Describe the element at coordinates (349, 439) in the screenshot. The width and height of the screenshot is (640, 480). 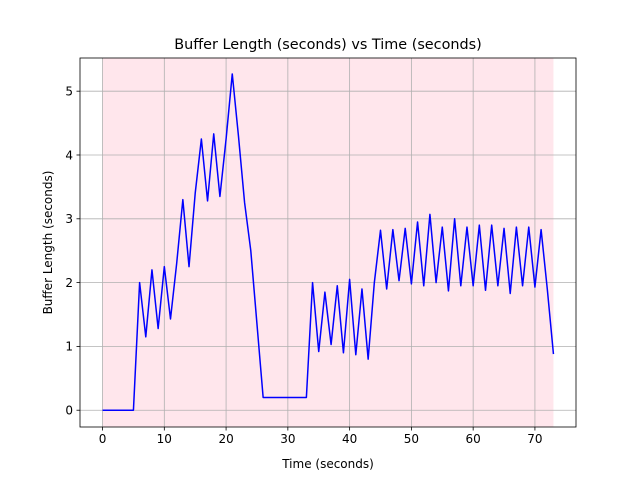
I see `x-tick-label: 40` at that location.